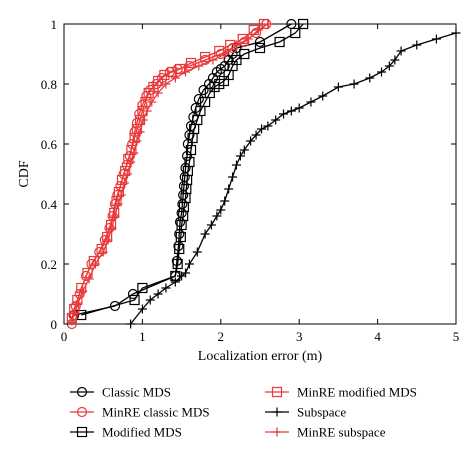 The image size is (474, 460). Describe the element at coordinates (221, 336) in the screenshot. I see `x-tick-label: 2` at that location.